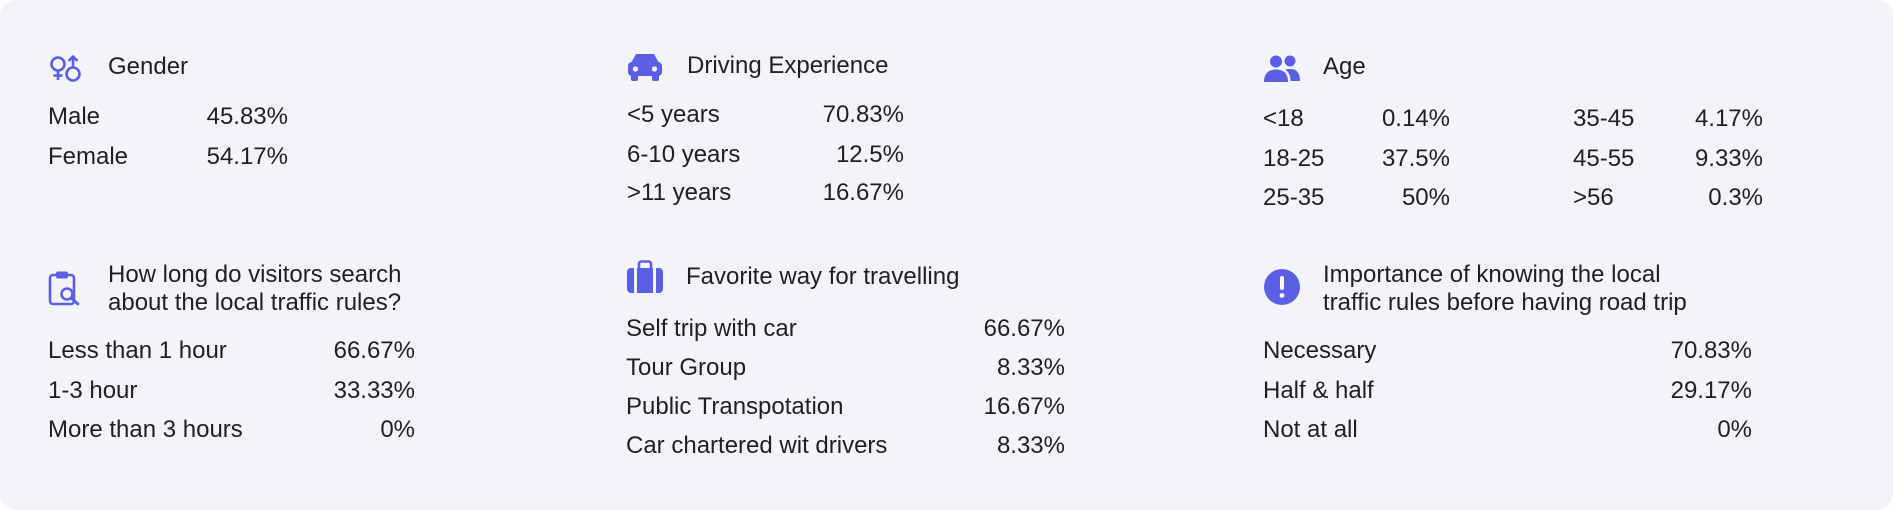 This screenshot has width=1893, height=510. Describe the element at coordinates (1668, 197) in the screenshot. I see `age-row-over-56: >56 0.3%` at that location.